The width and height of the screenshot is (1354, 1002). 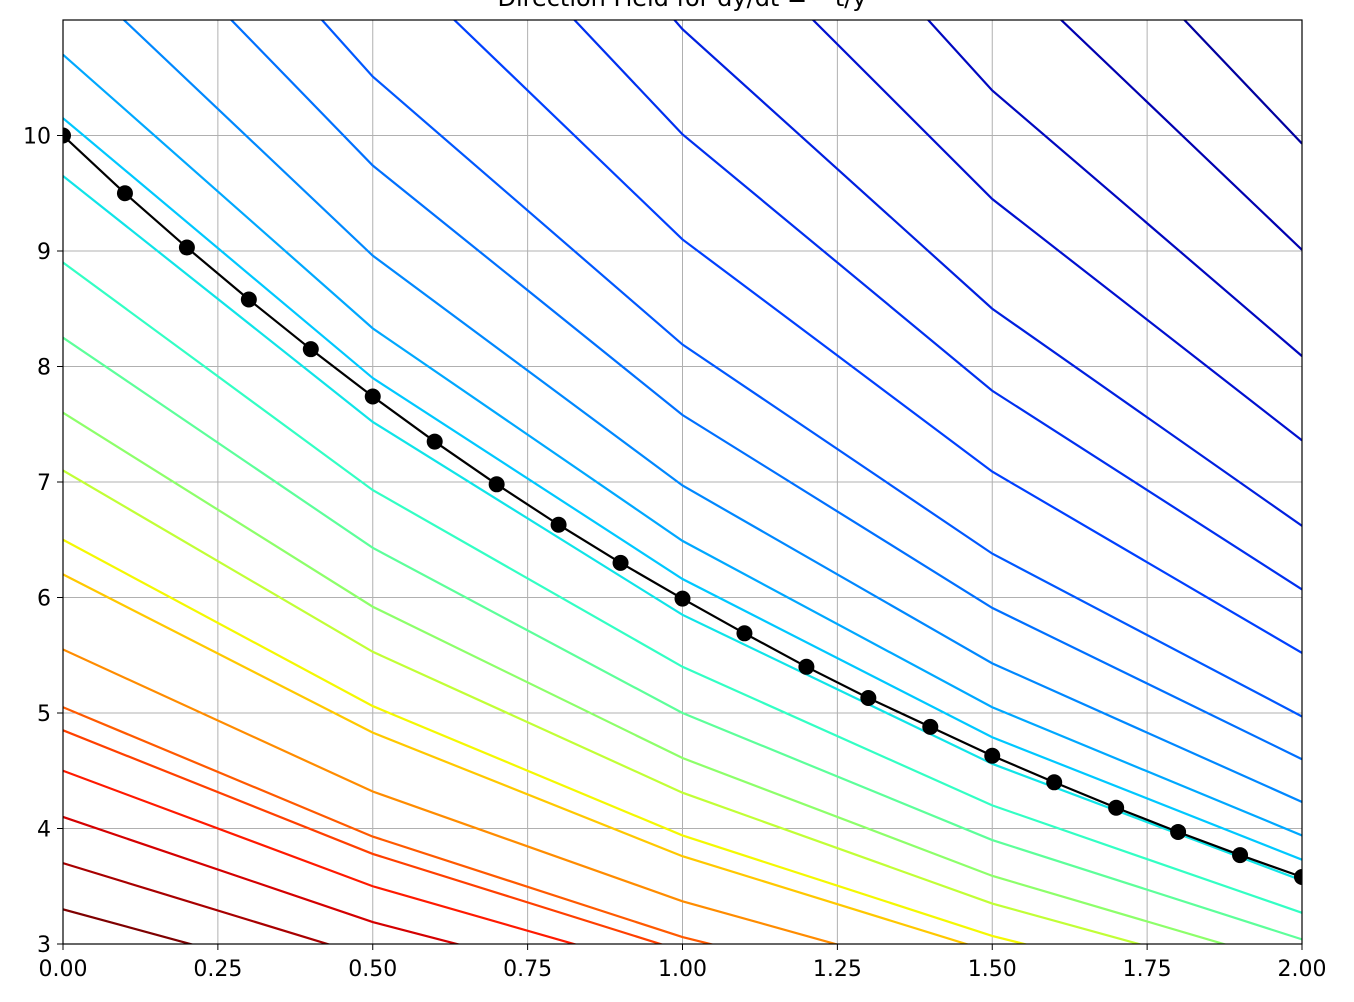 I want to click on y-tick-label: 4, so click(x=44, y=830).